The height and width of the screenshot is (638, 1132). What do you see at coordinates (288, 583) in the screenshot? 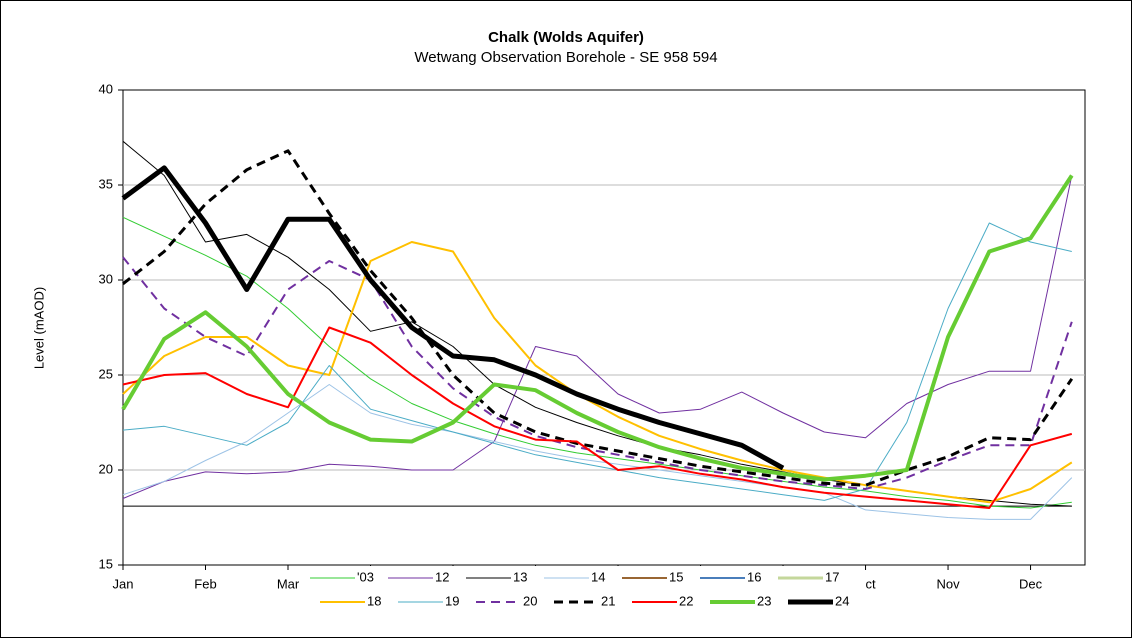
I see `x-tick-label: Mar` at bounding box center [288, 583].